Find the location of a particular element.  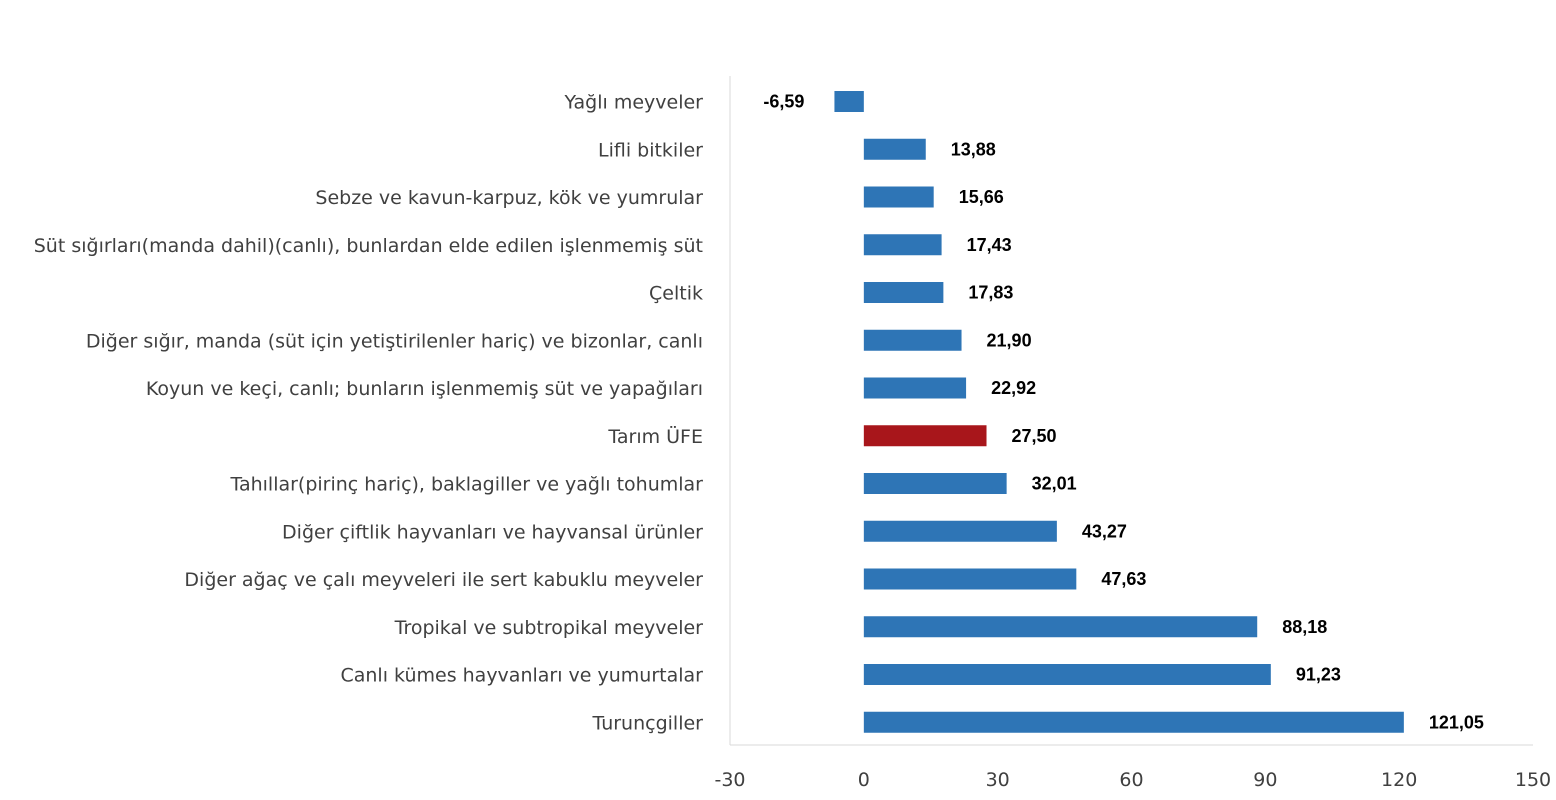

bar-highlight is located at coordinates (925, 436).